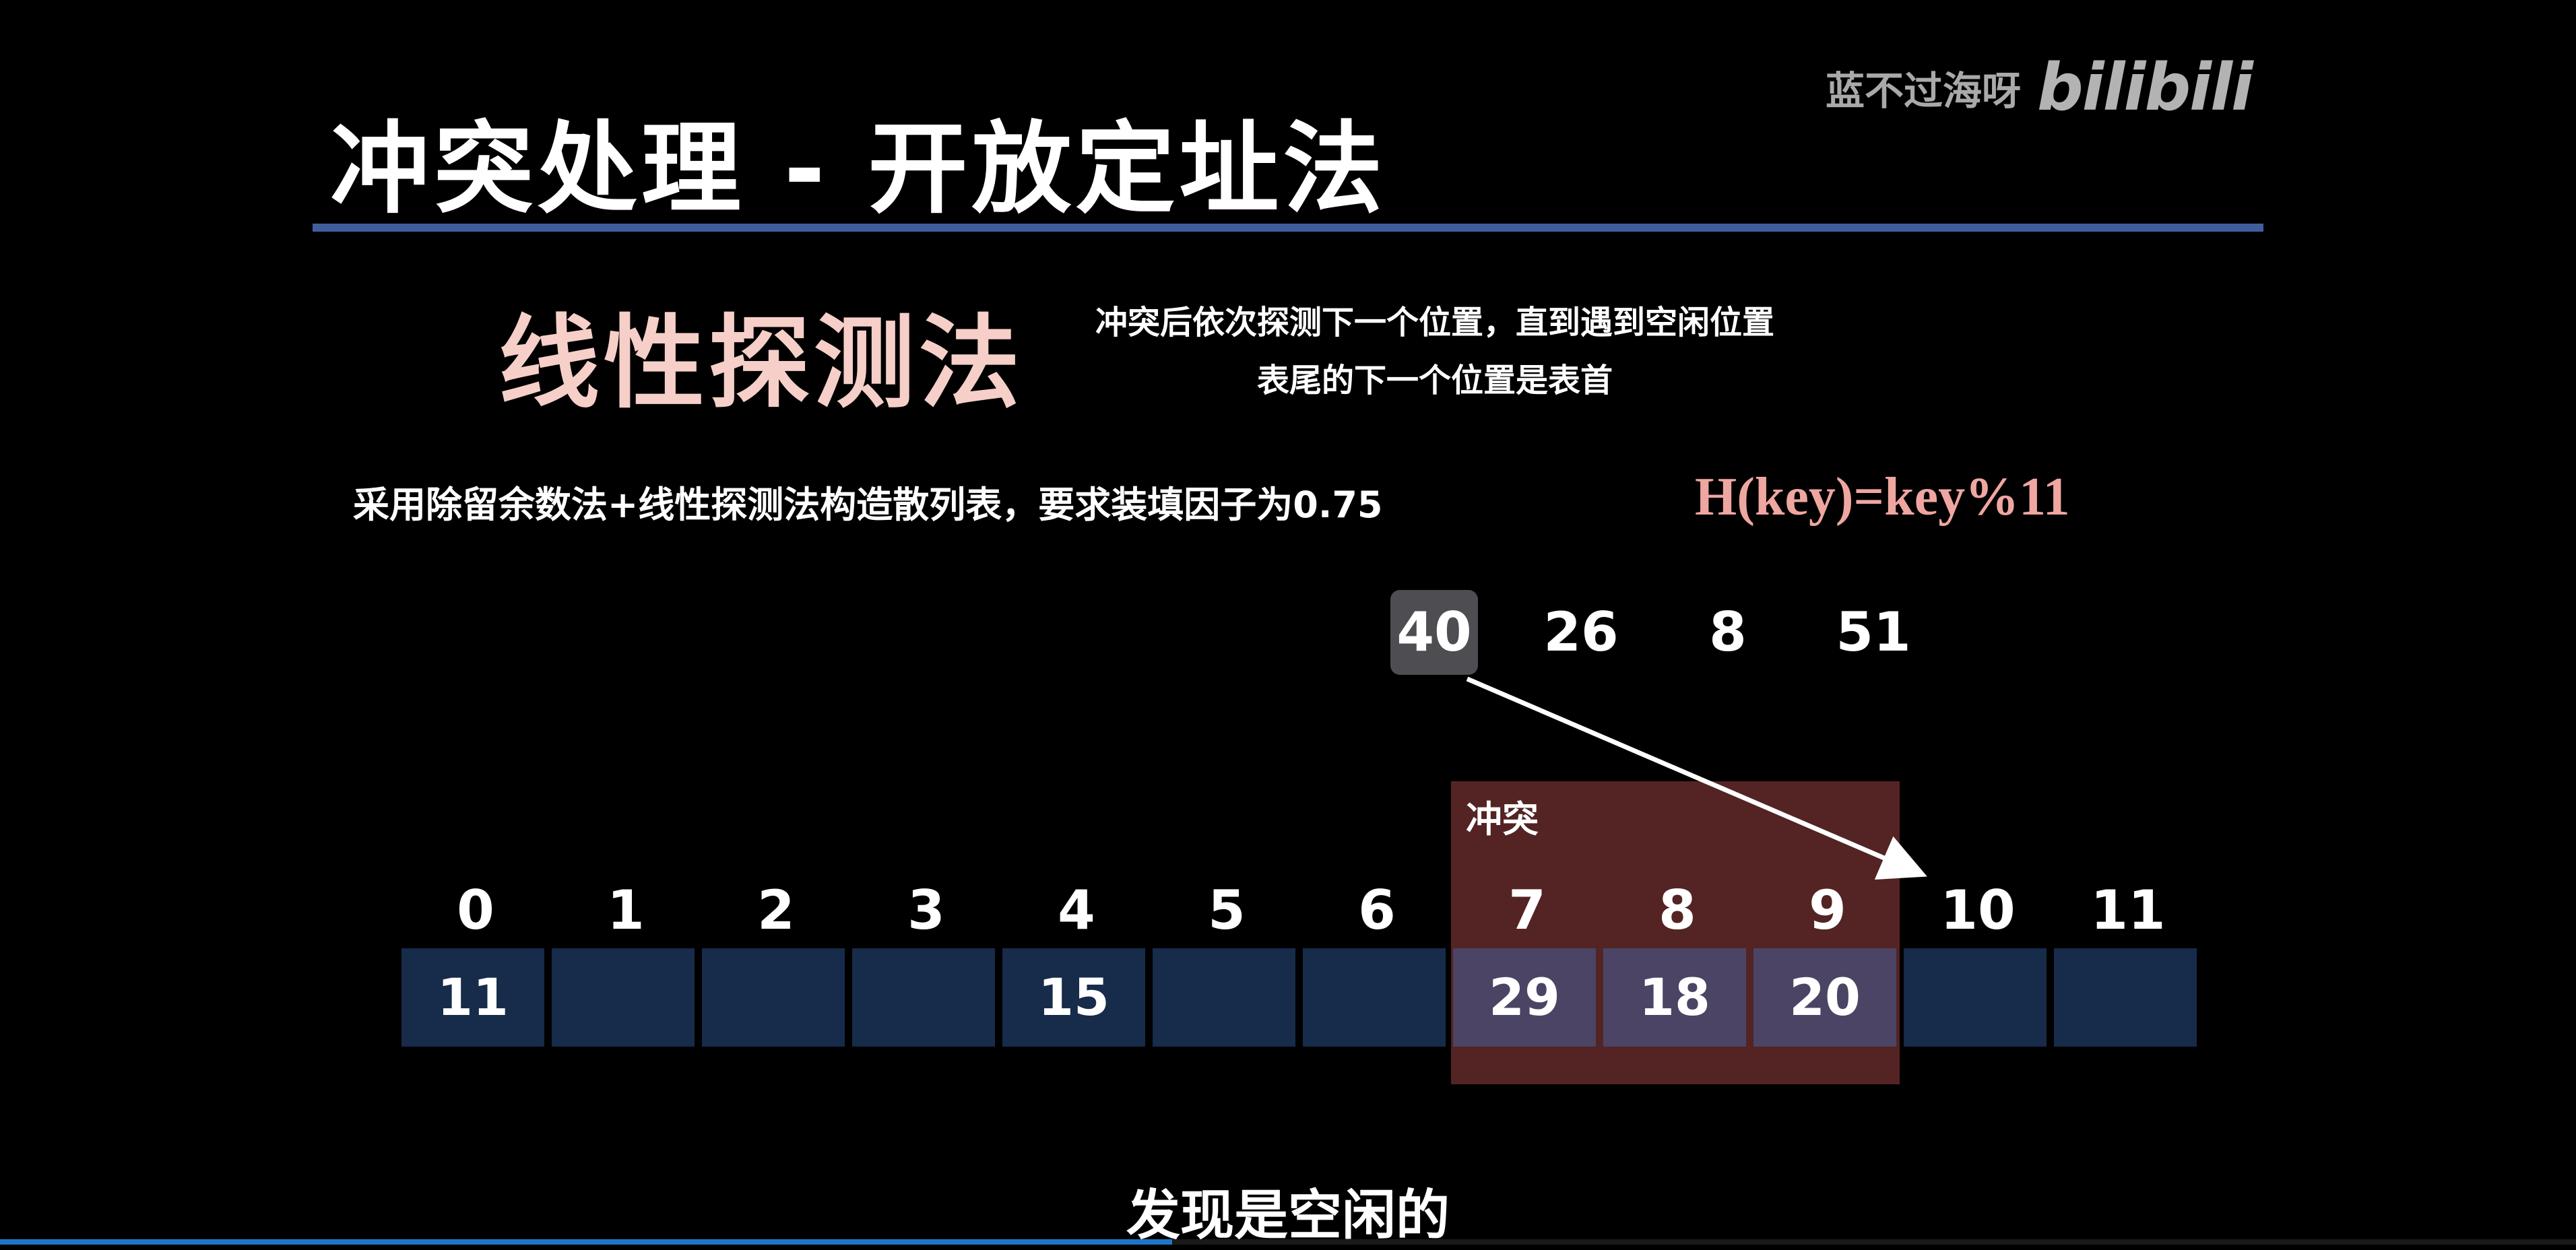 The image size is (2576, 1250). What do you see at coordinates (586, 1242) in the screenshot?
I see `video-progress-fill` at bounding box center [586, 1242].